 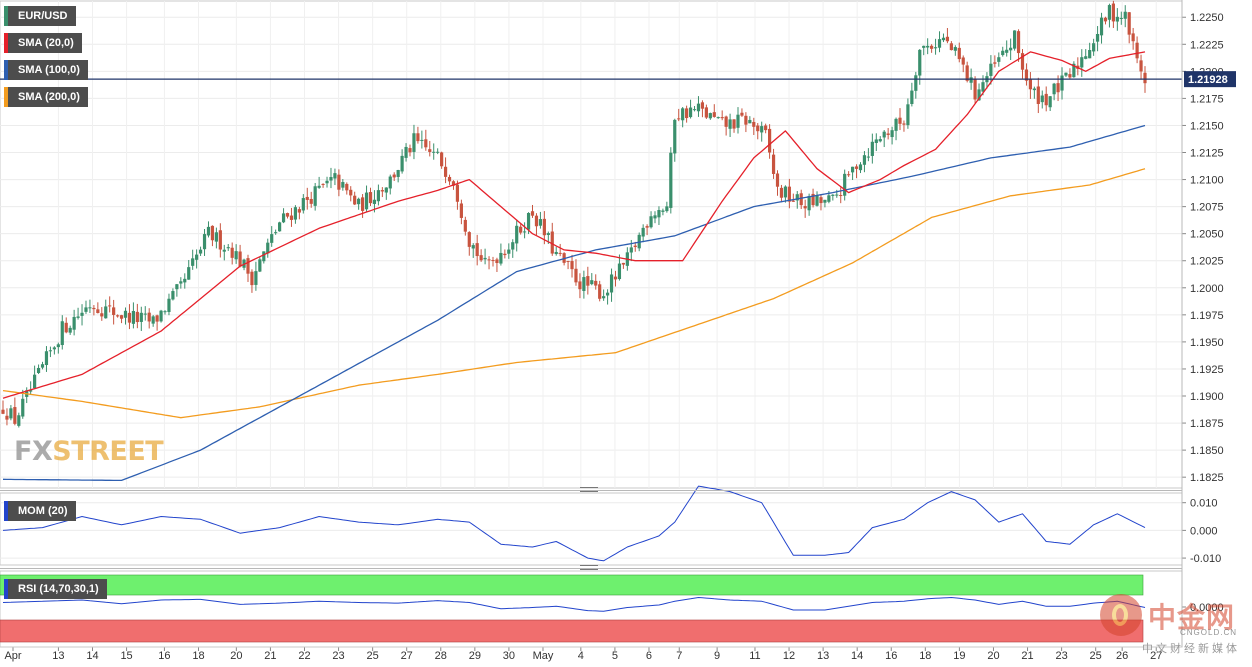 I want to click on legend-sma20: SMA (20,0), so click(x=43, y=43).